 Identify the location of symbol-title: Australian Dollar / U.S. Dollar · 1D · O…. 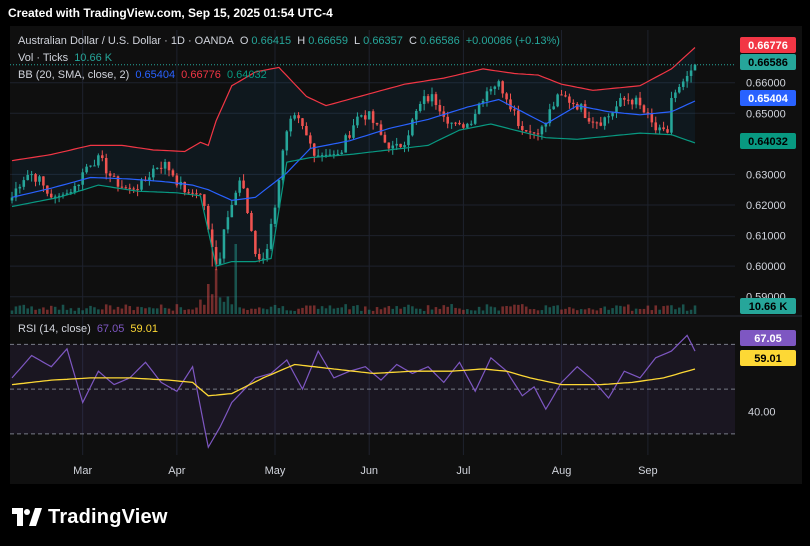
(126, 41).